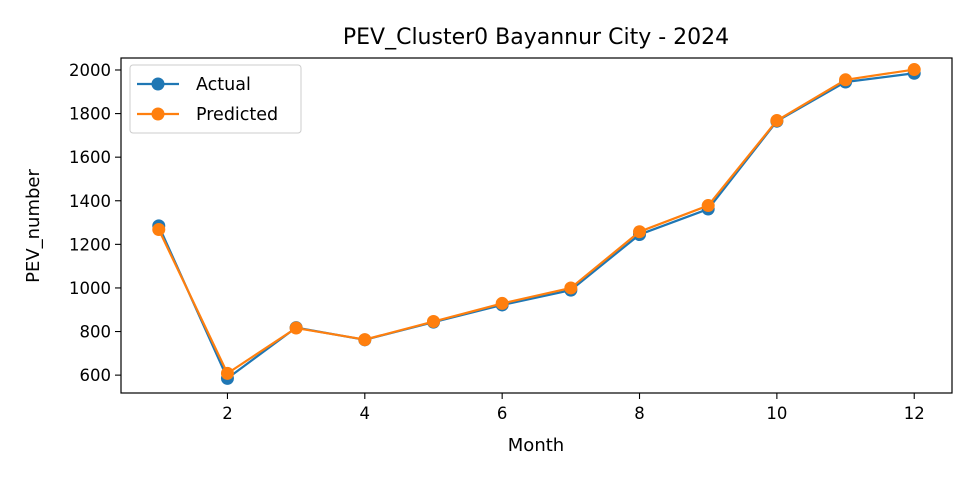 This screenshot has width=975, height=480. I want to click on y-axis-ticks: 600 800 1000 1200 1400 1600 1800 2000, so click(95, 223).